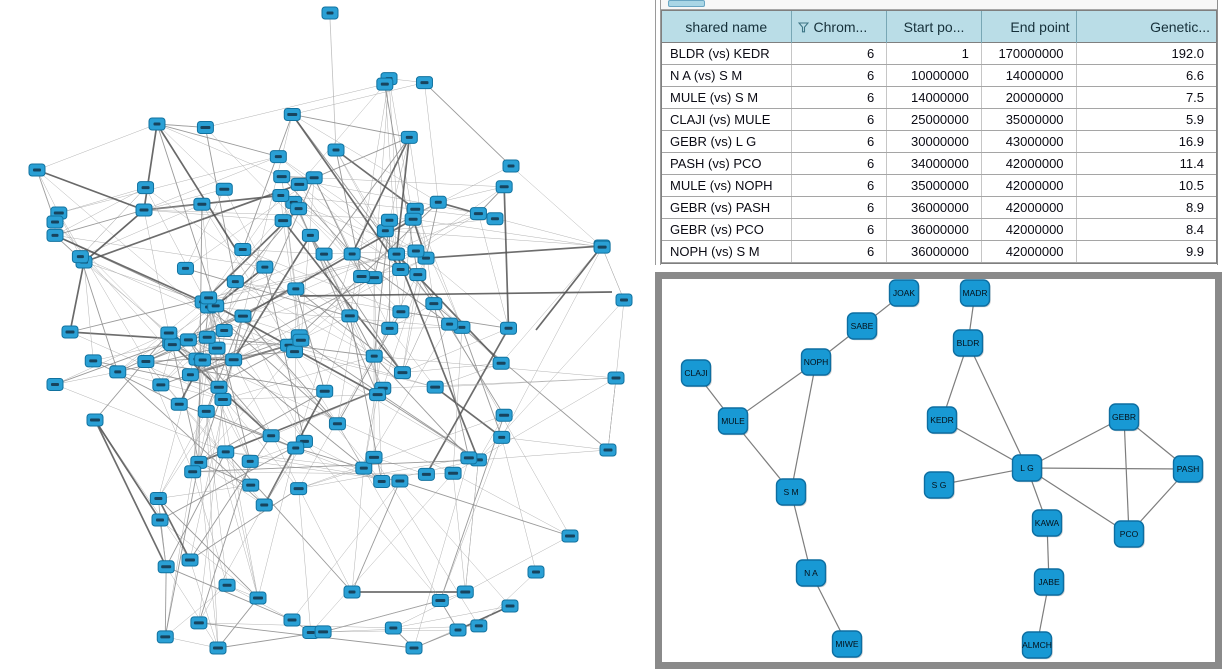 This screenshot has height=669, width=1222. What do you see at coordinates (939, 142) in the screenshot?
I see `table-row: GEBR (vs) L G 6 30000000 43000000 16.9` at bounding box center [939, 142].